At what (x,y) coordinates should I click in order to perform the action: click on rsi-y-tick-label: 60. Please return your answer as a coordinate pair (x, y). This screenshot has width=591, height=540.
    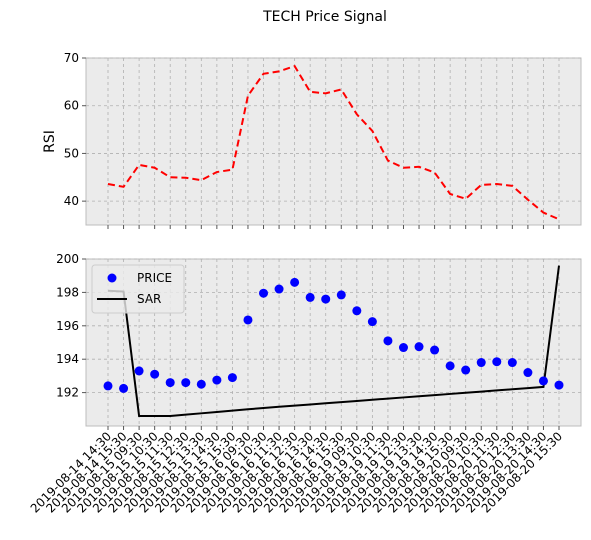
    Looking at the image, I should click on (71, 106).